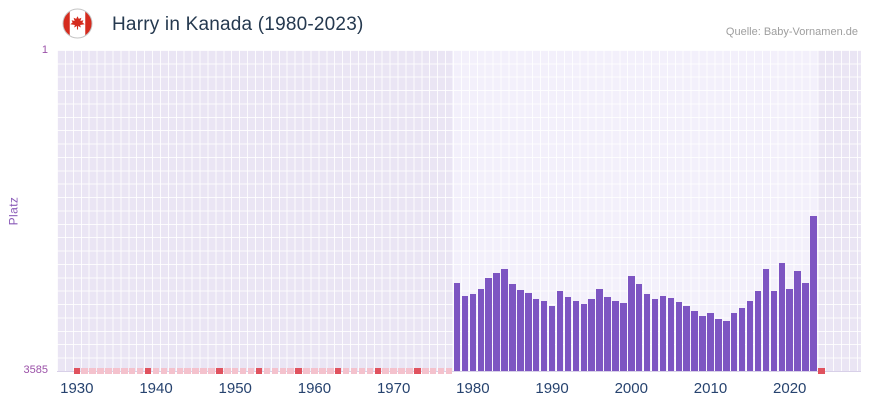 The image size is (873, 412). What do you see at coordinates (686, 338) in the screenshot?
I see `bar-2007` at bounding box center [686, 338].